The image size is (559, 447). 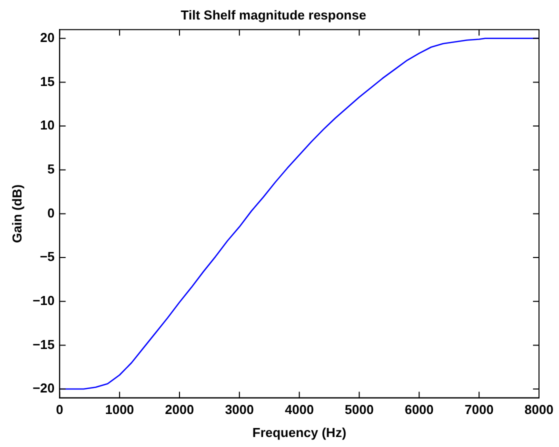 What do you see at coordinates (47, 81) in the screenshot?
I see `y-tick-label: 15` at bounding box center [47, 81].